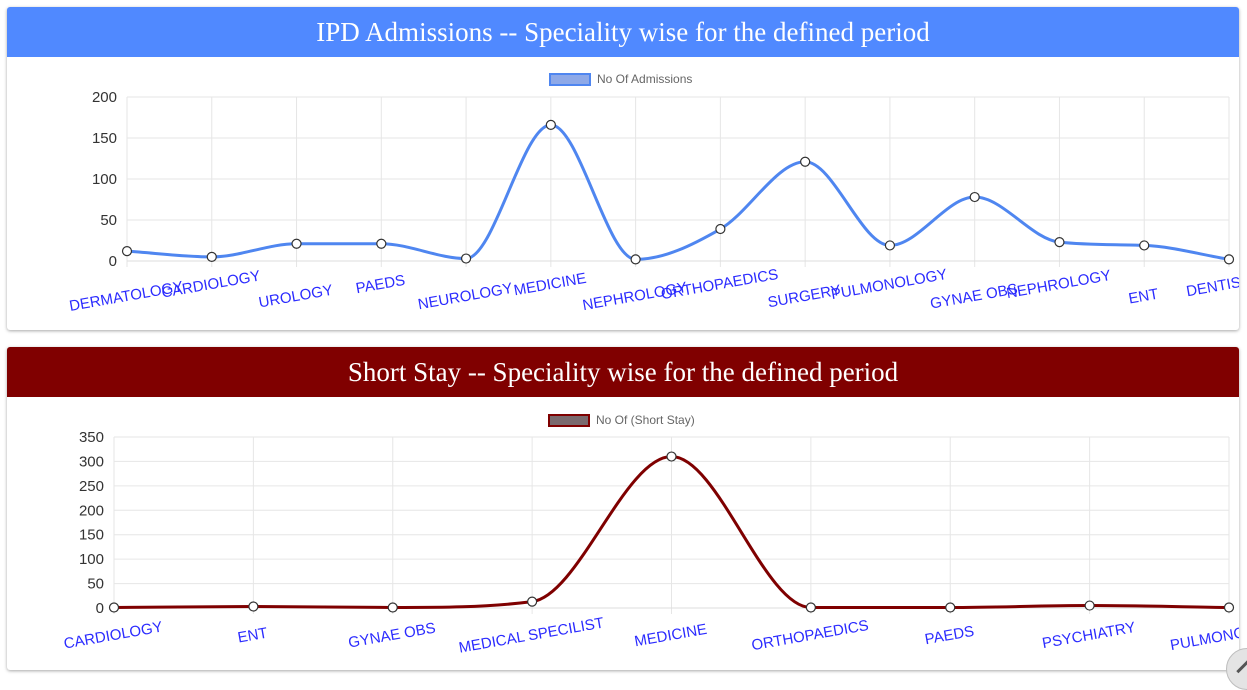 The image size is (1247, 690). Describe the element at coordinates (644, 79) in the screenshot. I see `legend-label: No Of Admissions` at that location.